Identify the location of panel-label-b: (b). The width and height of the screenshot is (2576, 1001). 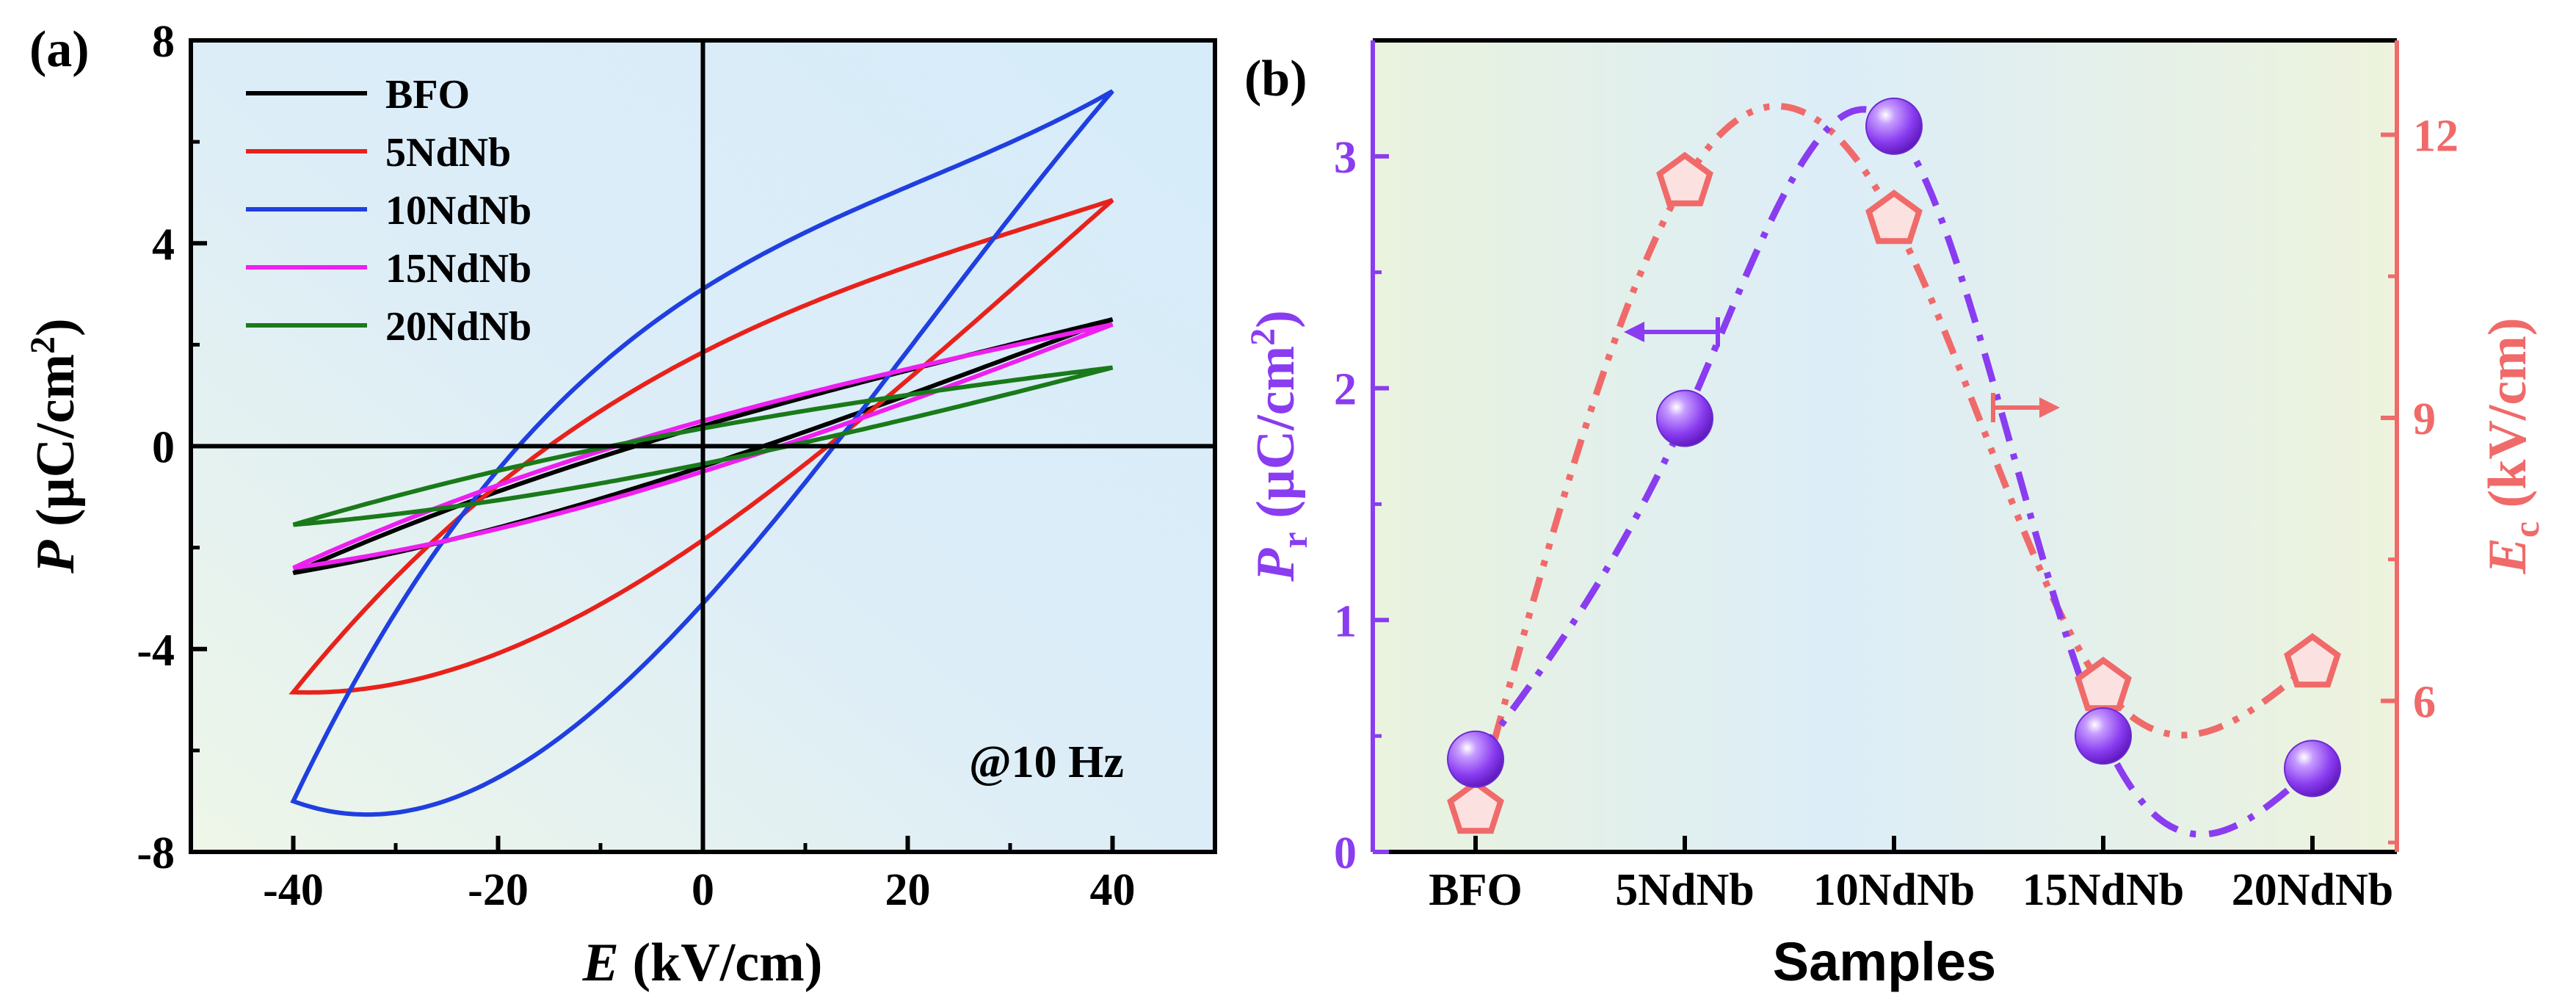
(1276, 79).